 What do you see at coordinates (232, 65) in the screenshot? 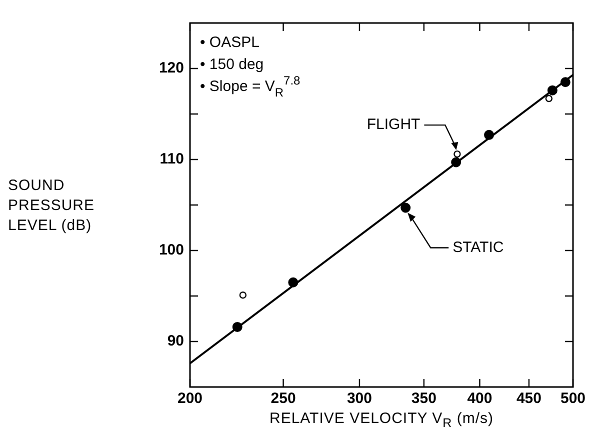
I see `annotation: • 150 deg` at bounding box center [232, 65].